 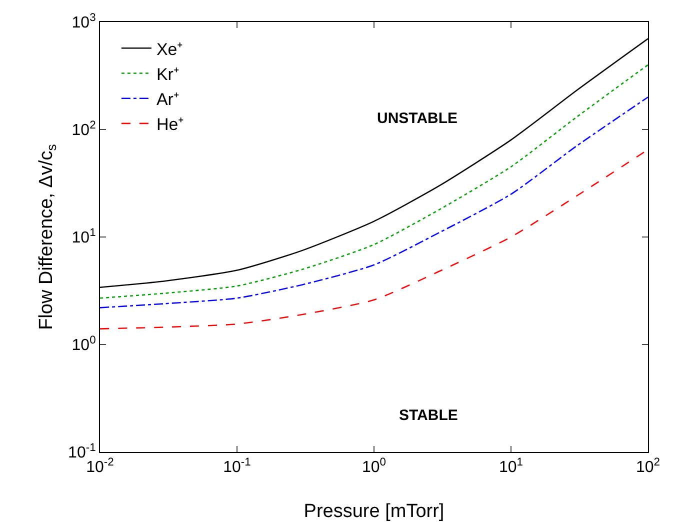 I want to click on x-tick-label: 10$^{-1}$, so click(x=237, y=466).